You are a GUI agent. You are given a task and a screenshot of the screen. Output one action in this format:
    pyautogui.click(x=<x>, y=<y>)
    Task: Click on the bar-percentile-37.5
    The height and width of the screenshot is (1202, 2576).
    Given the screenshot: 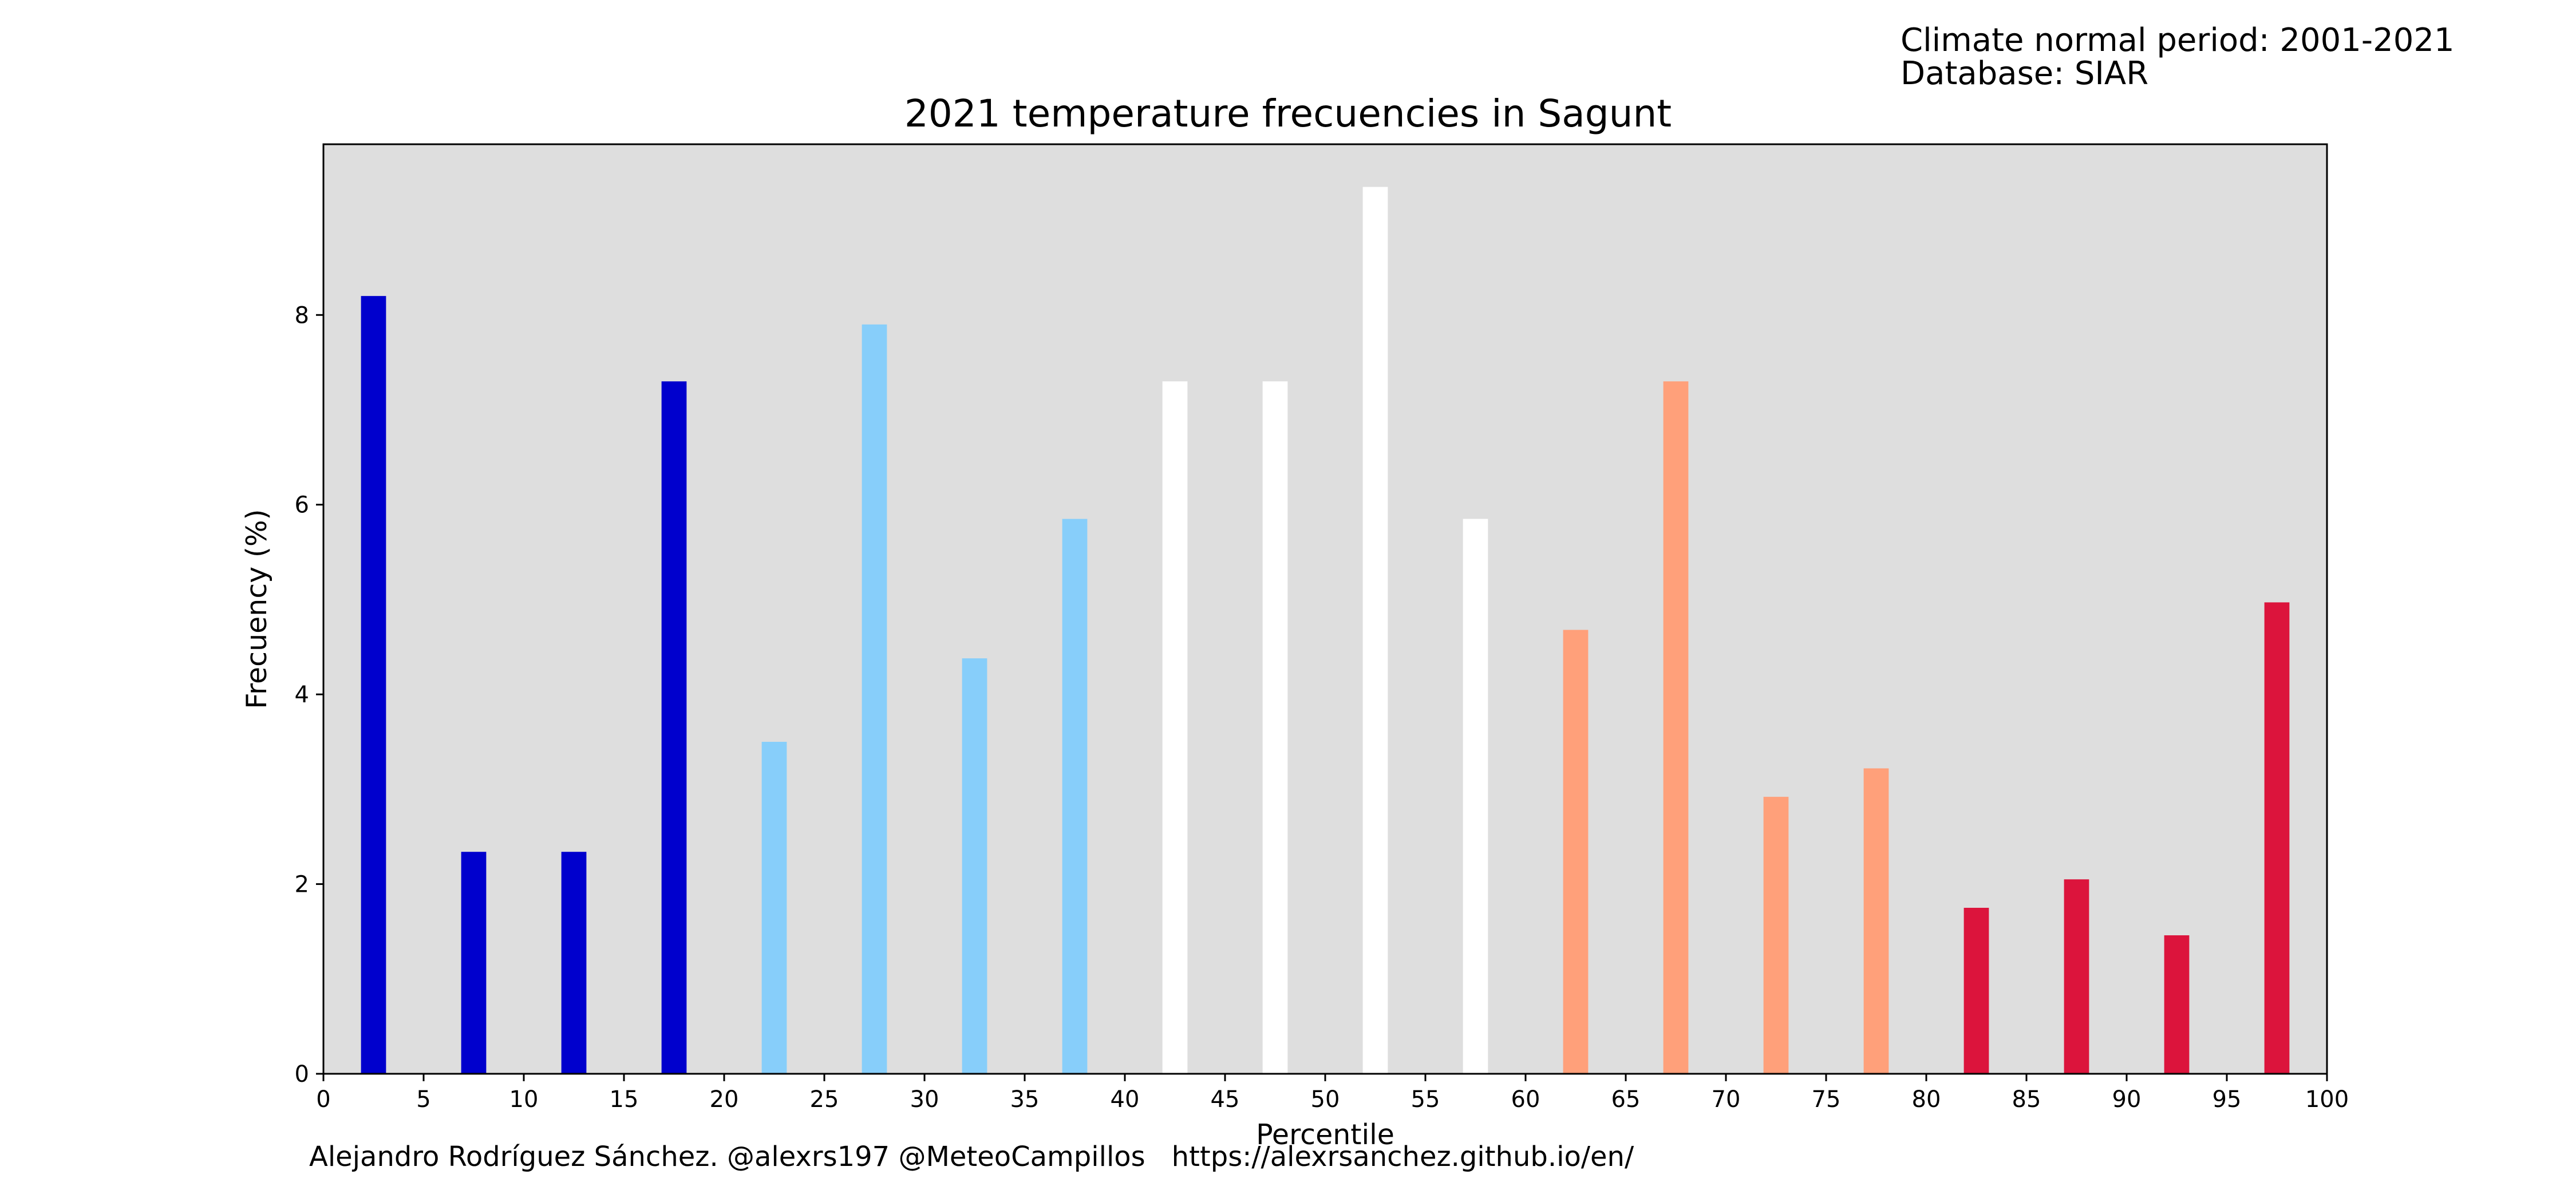 What is the action you would take?
    pyautogui.click(x=1075, y=797)
    